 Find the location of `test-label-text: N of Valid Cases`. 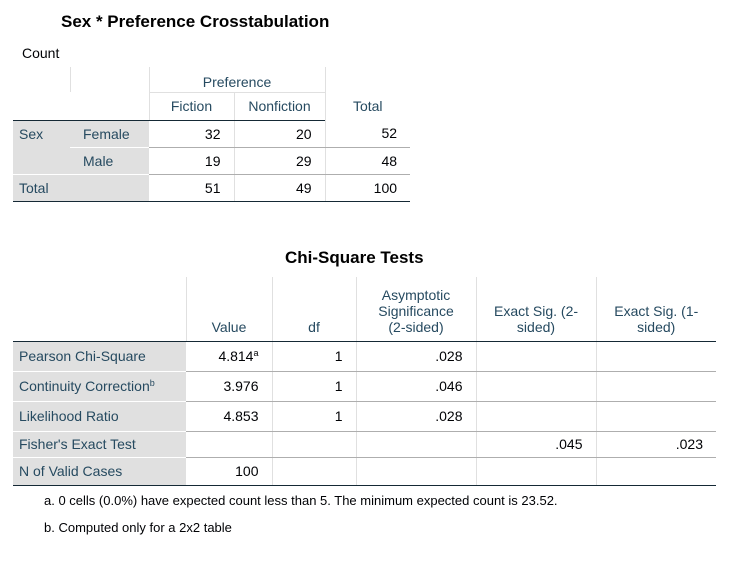

test-label-text: N of Valid Cases is located at coordinates (71, 471).